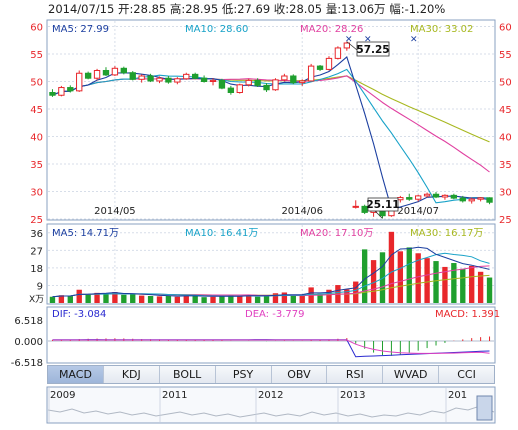  I want to click on tab-rsi: RSI, so click(355, 374).